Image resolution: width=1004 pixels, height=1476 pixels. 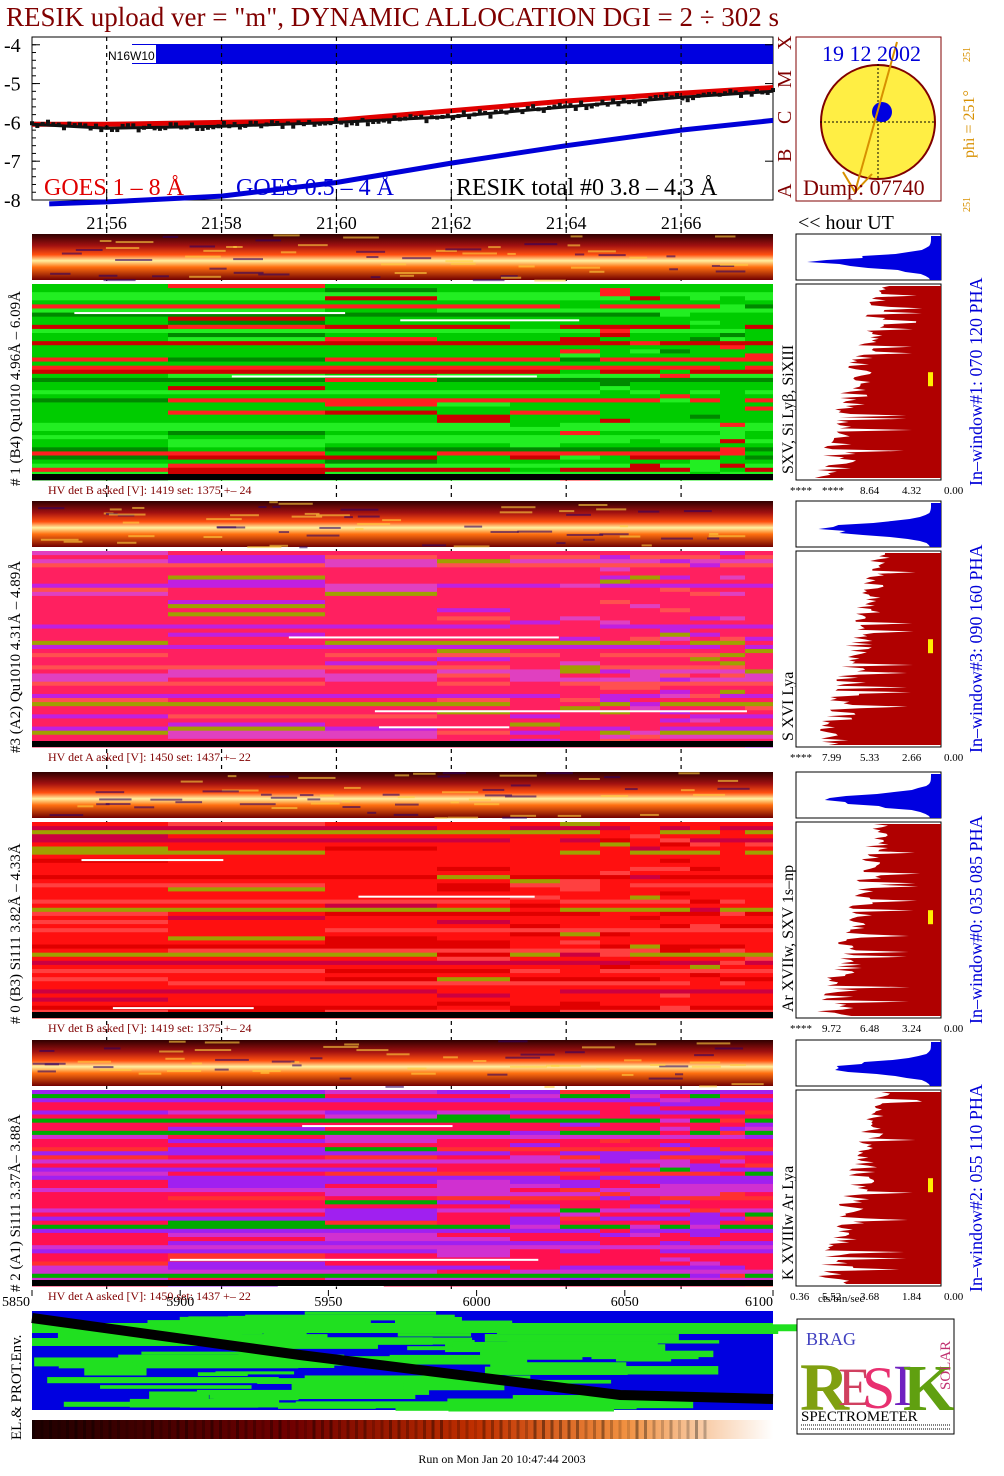 What do you see at coordinates (402, 1429) in the screenshot?
I see `colorbar` at bounding box center [402, 1429].